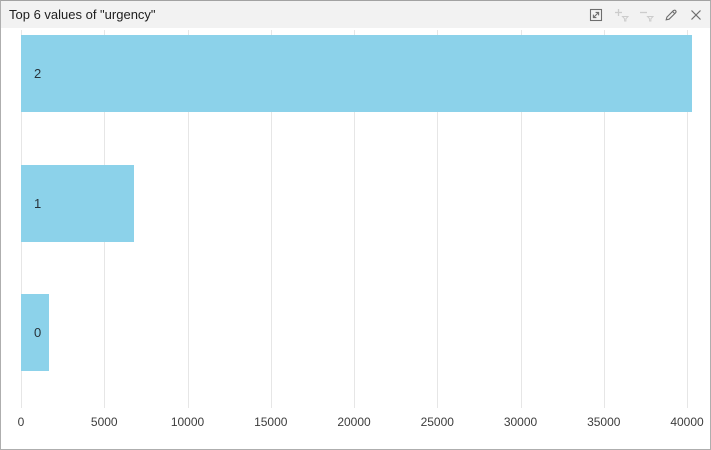  What do you see at coordinates (354, 422) in the screenshot?
I see `x-axis-tick-label: 20000` at bounding box center [354, 422].